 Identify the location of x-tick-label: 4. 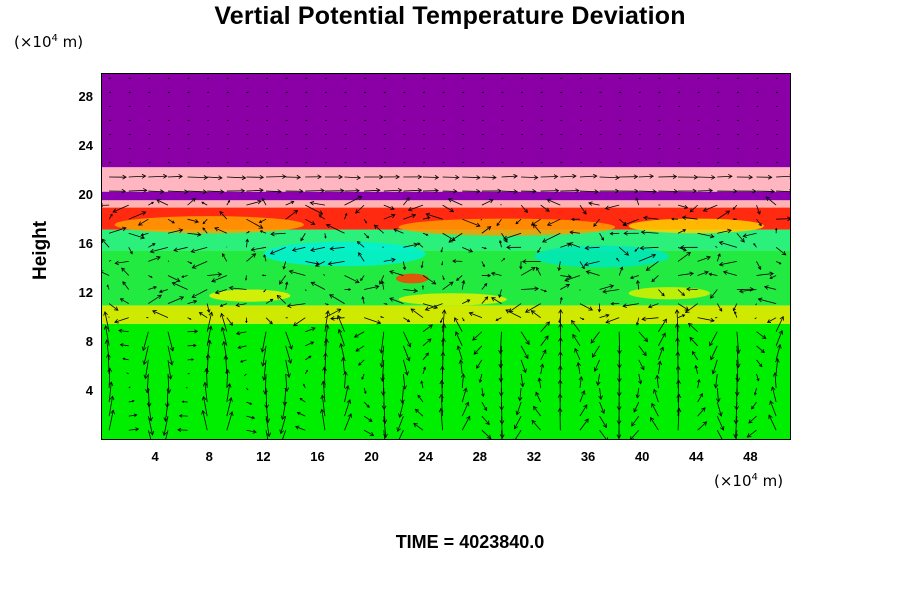
(155, 456).